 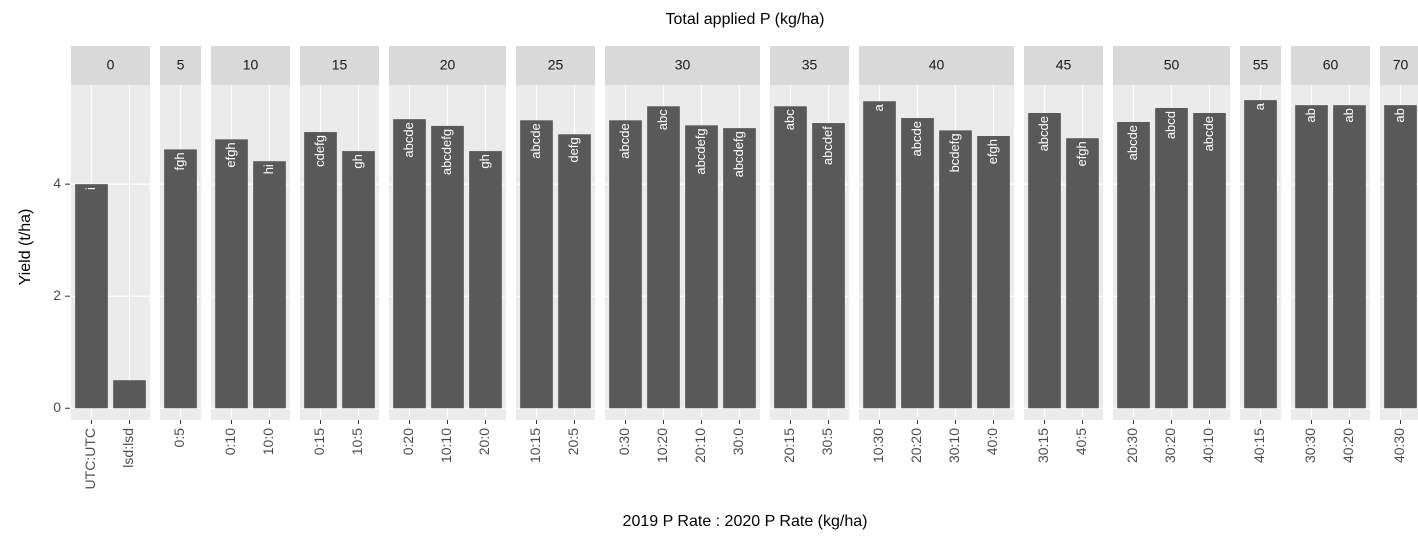 I want to click on strip-label: 45, so click(x=1064, y=65).